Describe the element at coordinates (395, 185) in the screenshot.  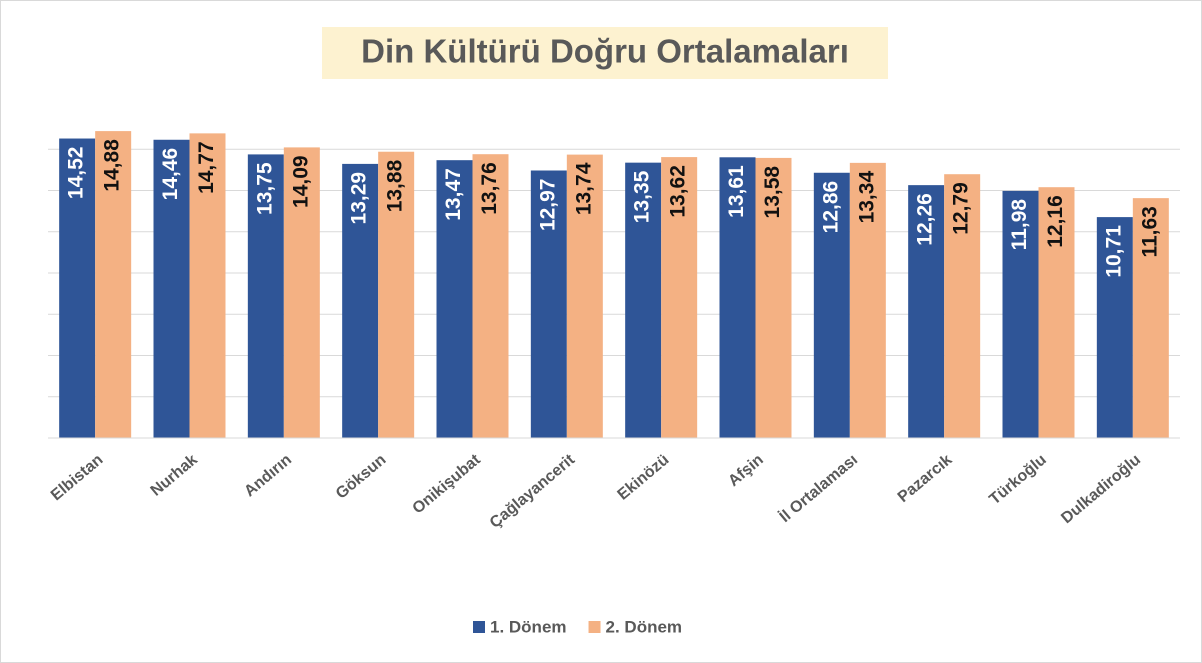
I see `data-label: 13,88` at that location.